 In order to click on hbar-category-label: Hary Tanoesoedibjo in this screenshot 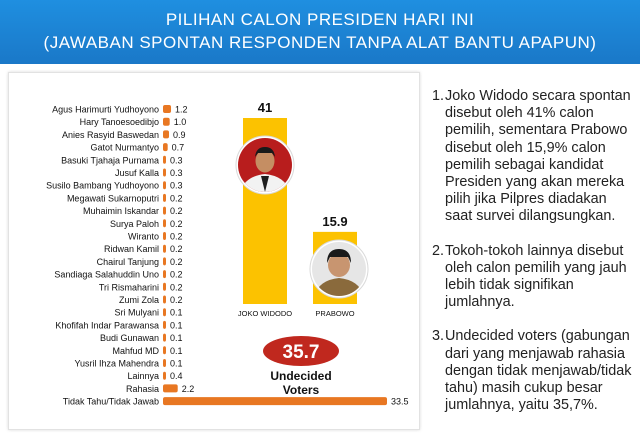, I will do `click(119, 122)`.